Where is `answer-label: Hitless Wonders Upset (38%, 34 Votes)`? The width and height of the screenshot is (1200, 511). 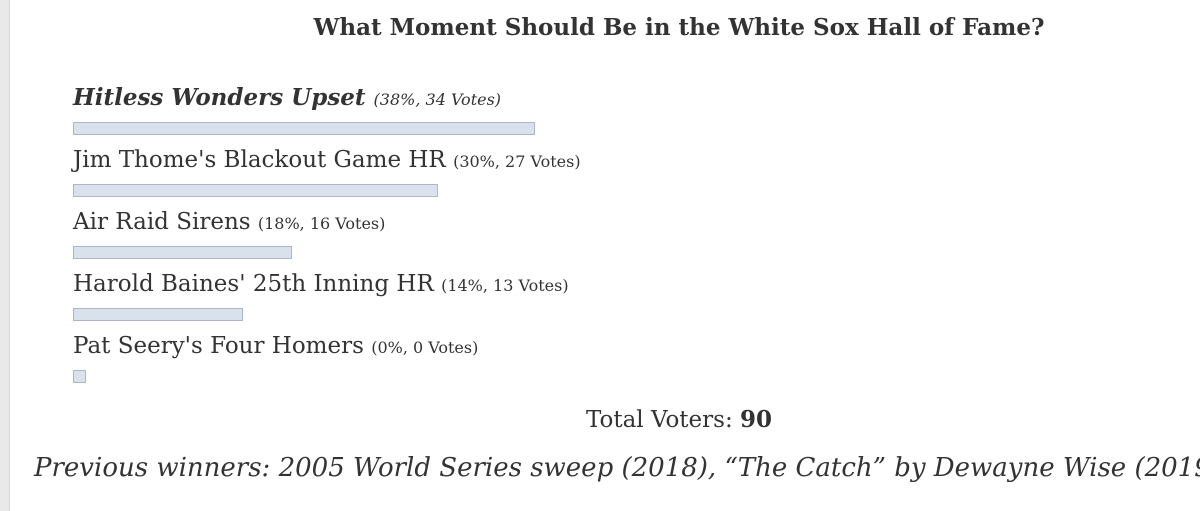
answer-label: Hitless Wonders Upset (38%, 34 Votes) is located at coordinates (287, 99).